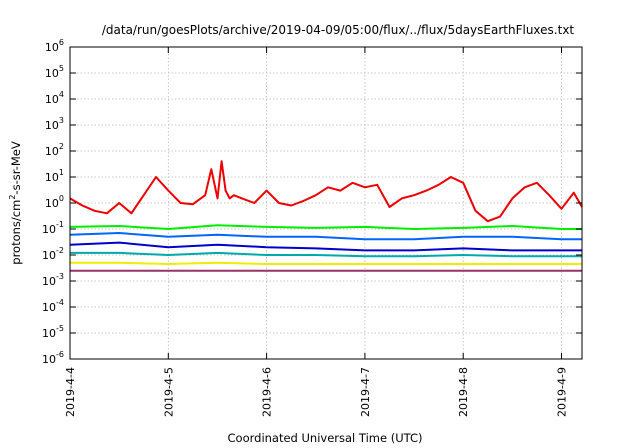 This screenshot has height=448, width=640. Describe the element at coordinates (60, 250) in the screenshot. I see `y-tick-exponent: -2` at that location.